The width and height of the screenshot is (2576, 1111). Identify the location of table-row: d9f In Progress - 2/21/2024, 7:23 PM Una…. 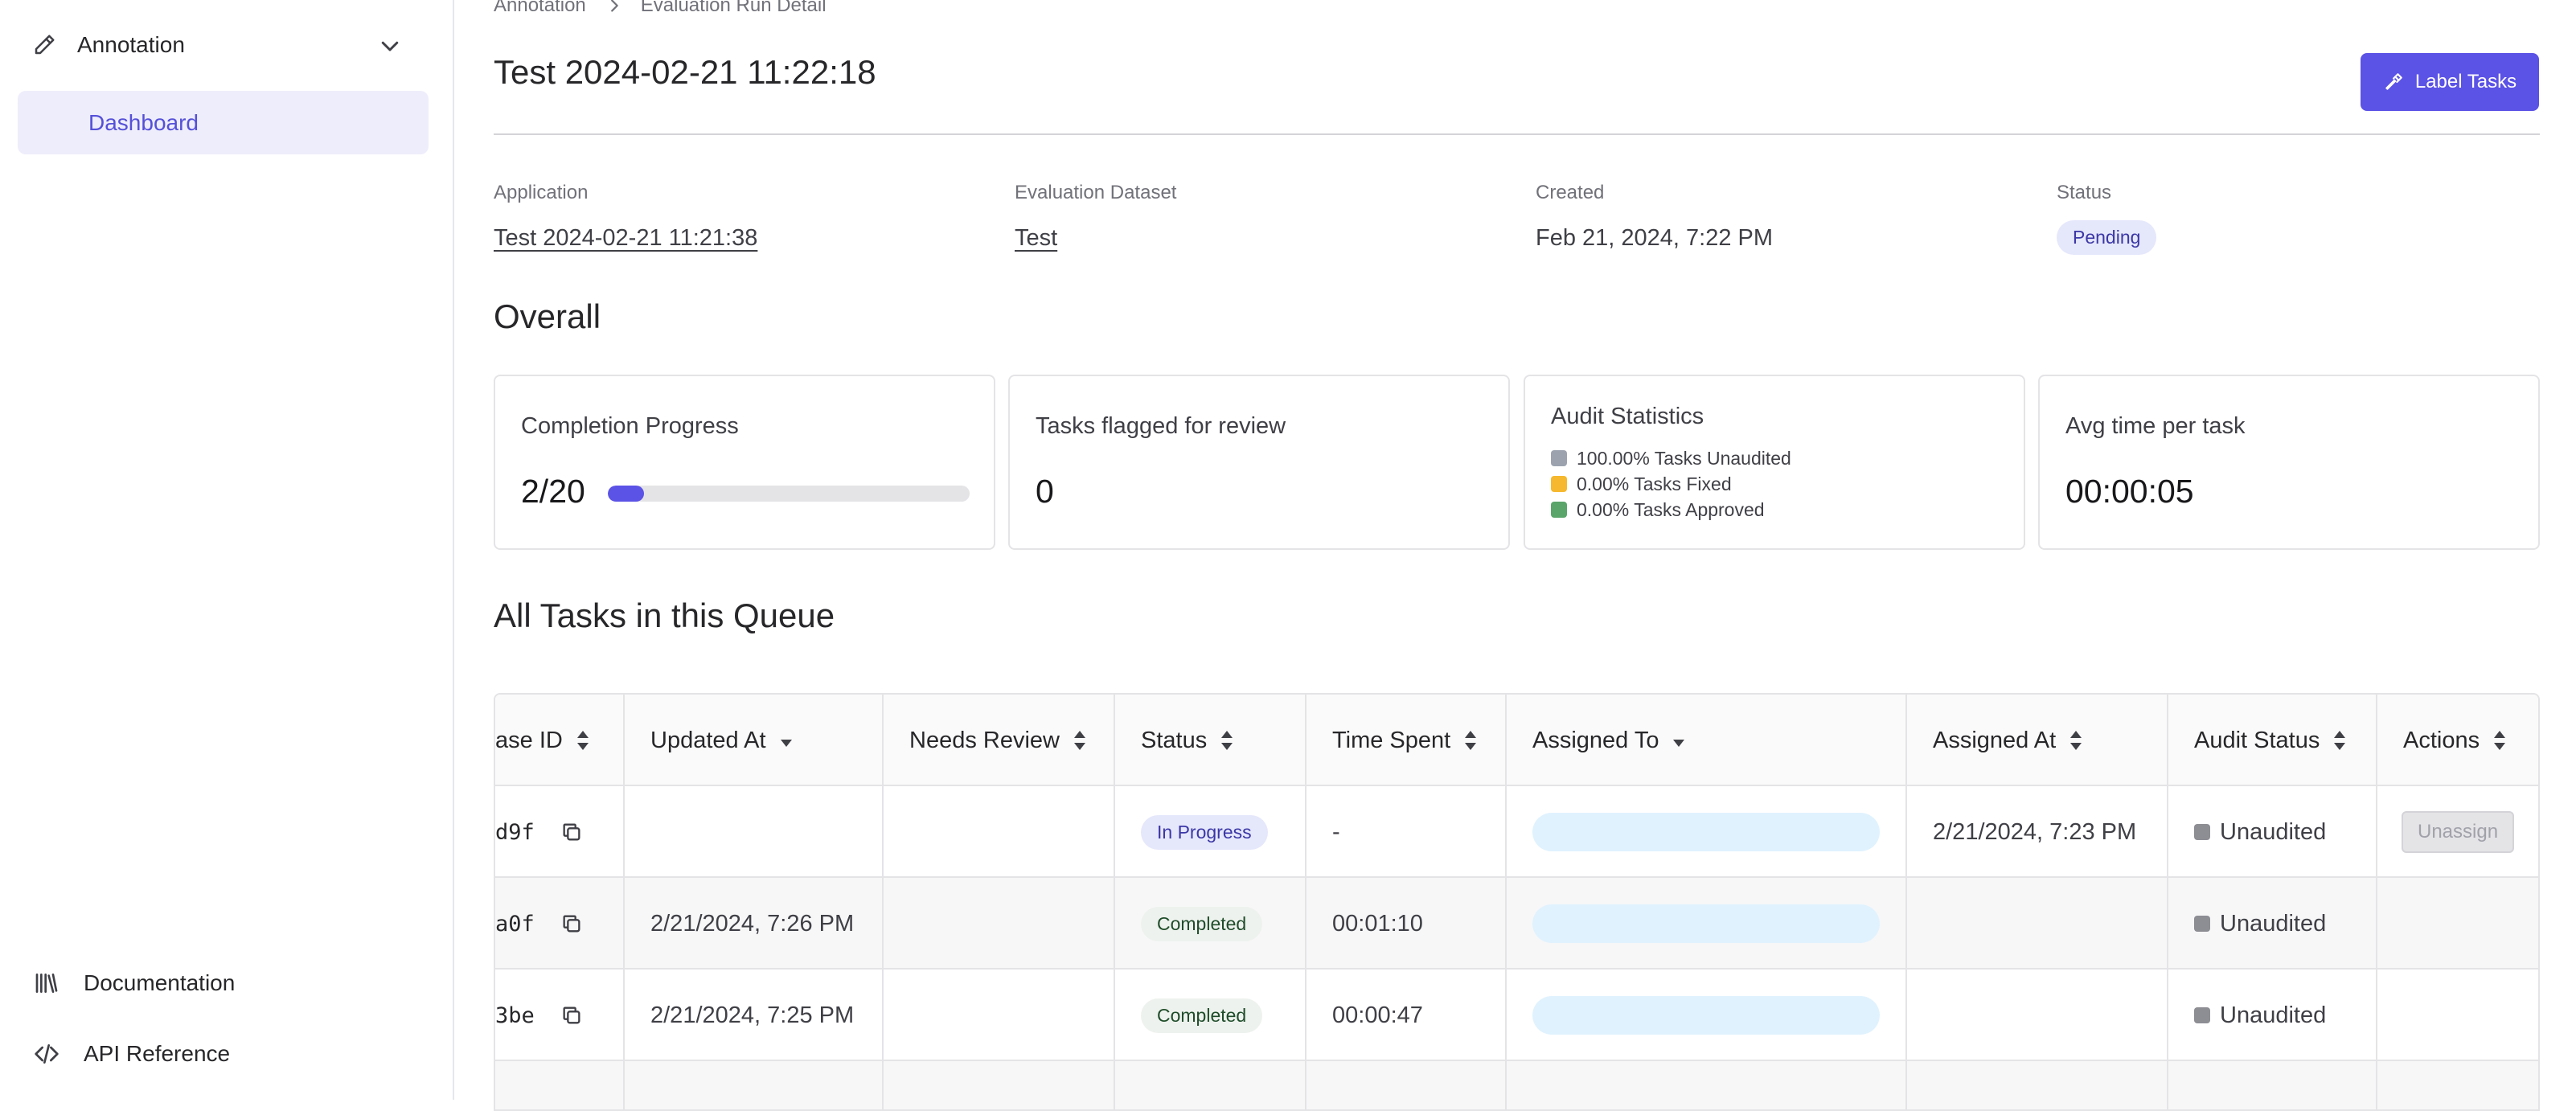
(1516, 832).